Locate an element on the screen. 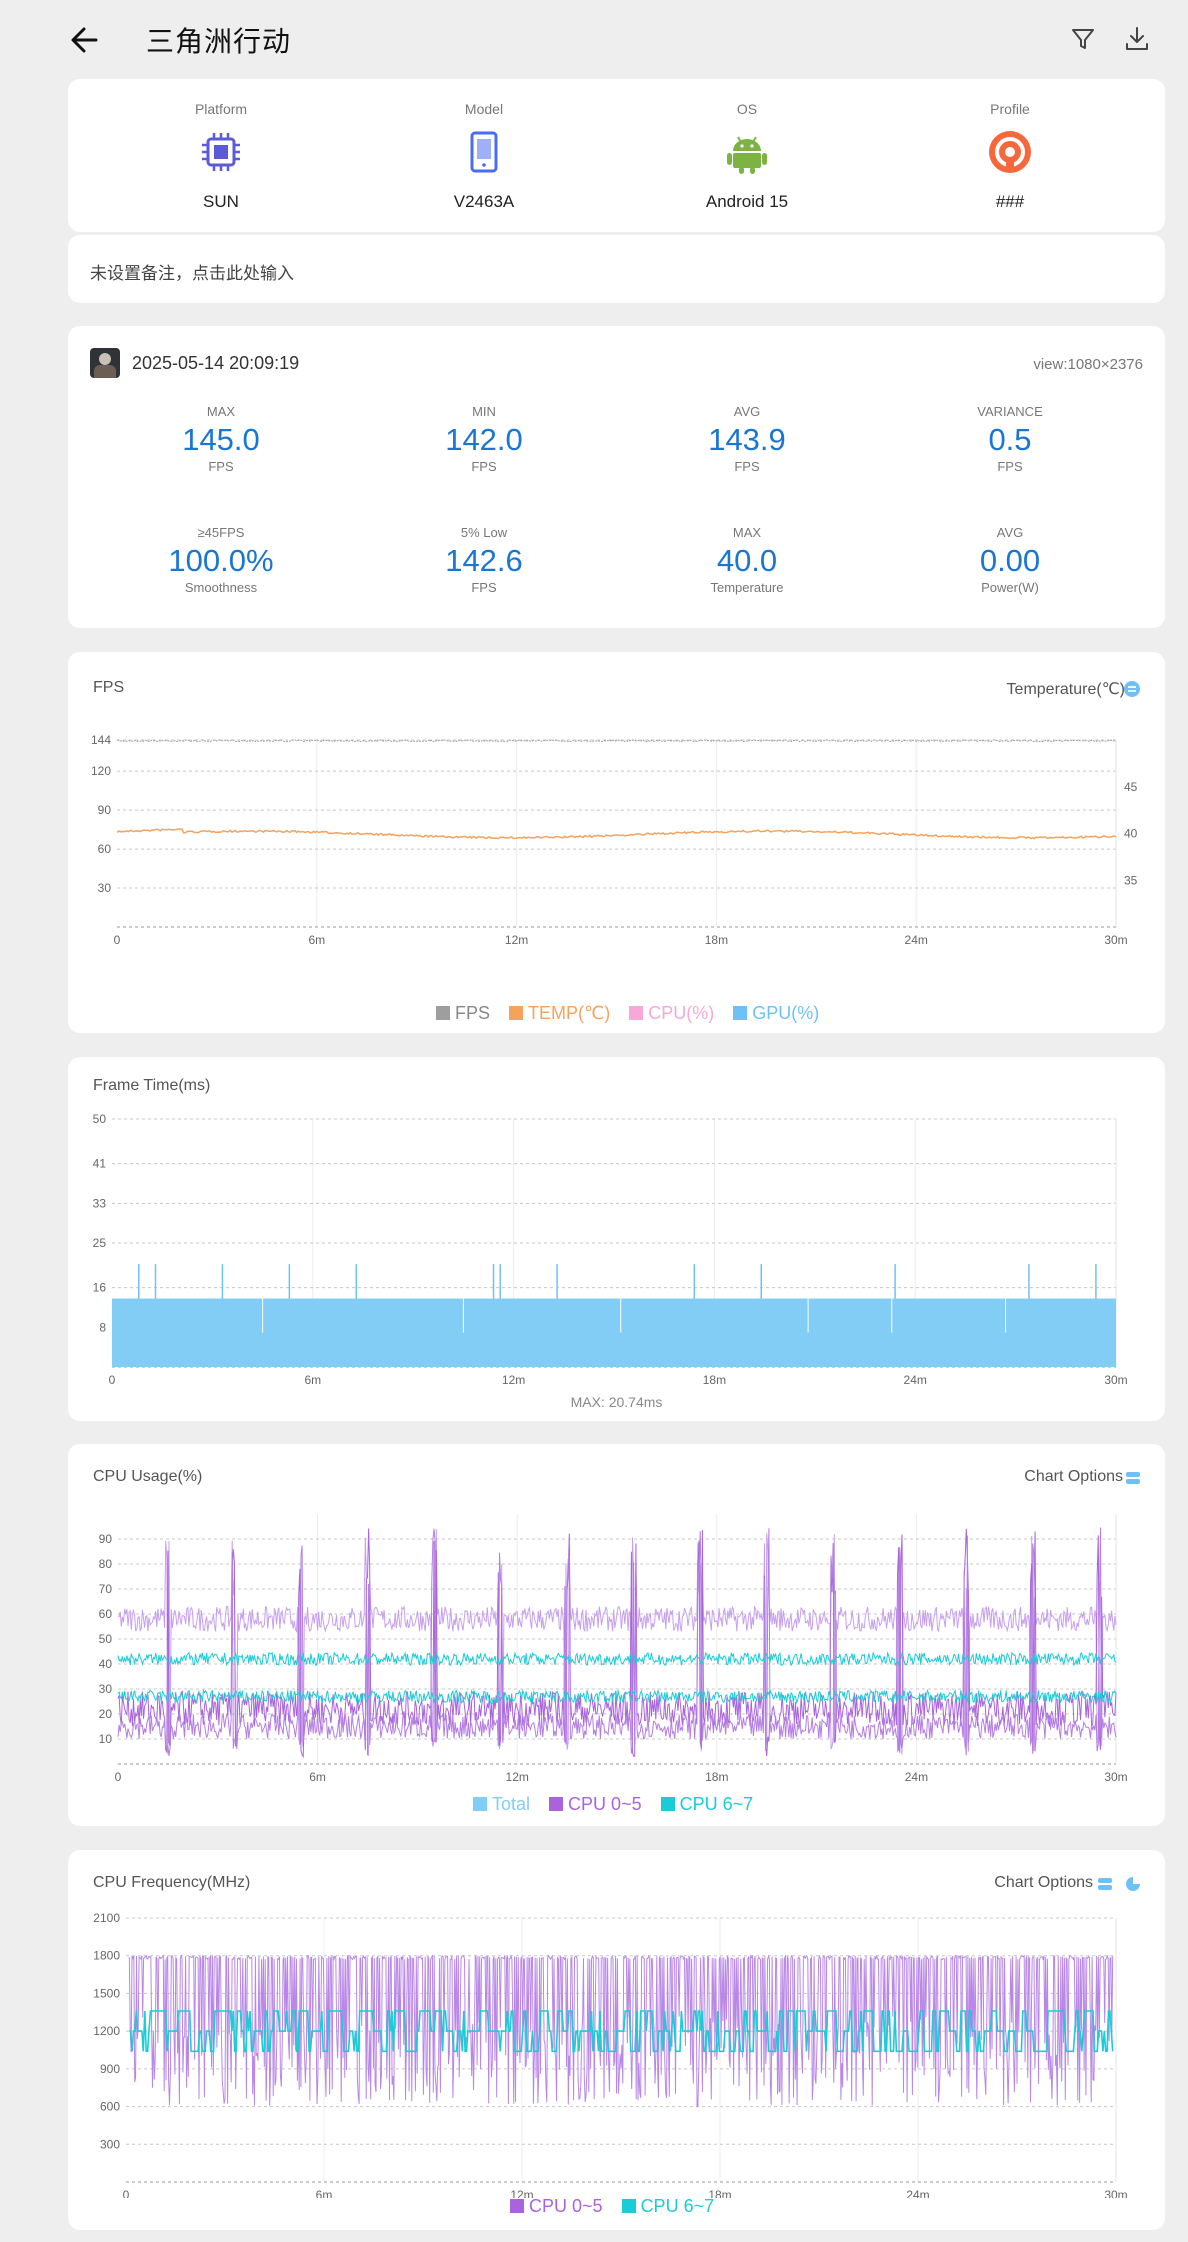 Image resolution: width=1188 pixels, height=2242 pixels. y-tick-label: 10 is located at coordinates (106, 1739).